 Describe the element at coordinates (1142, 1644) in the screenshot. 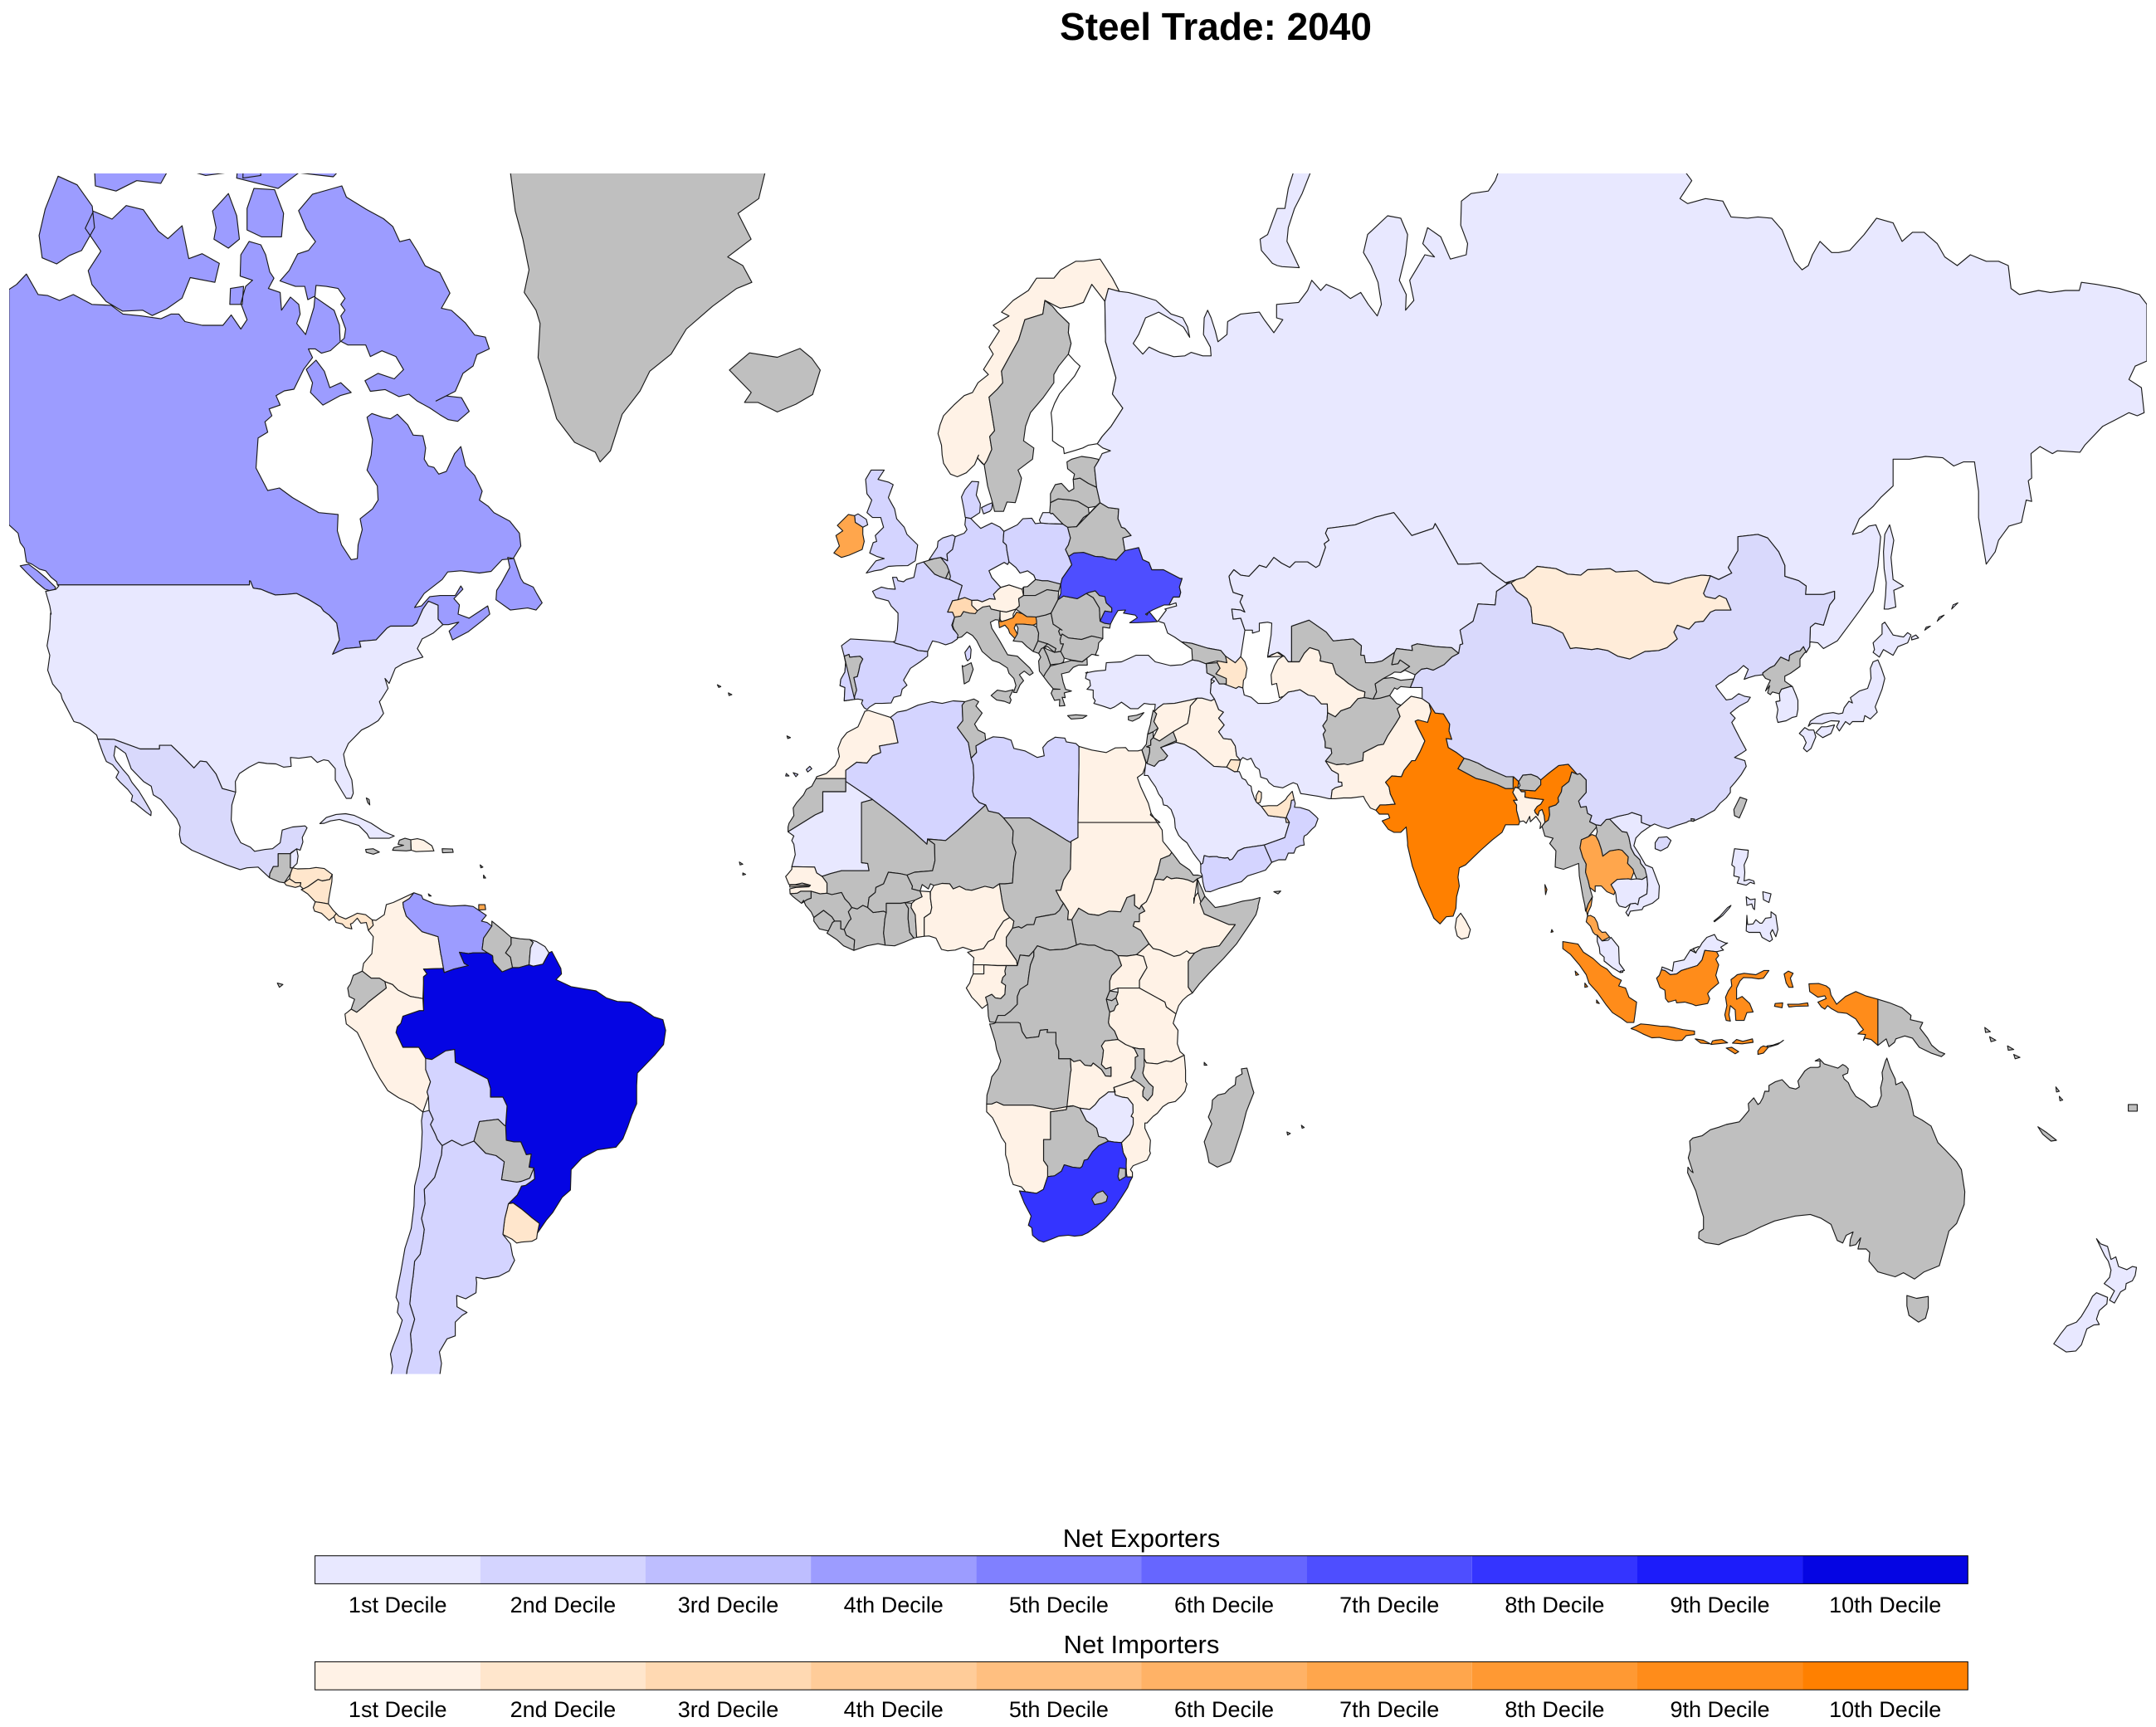

I see `svg-text: Net Importers` at that location.